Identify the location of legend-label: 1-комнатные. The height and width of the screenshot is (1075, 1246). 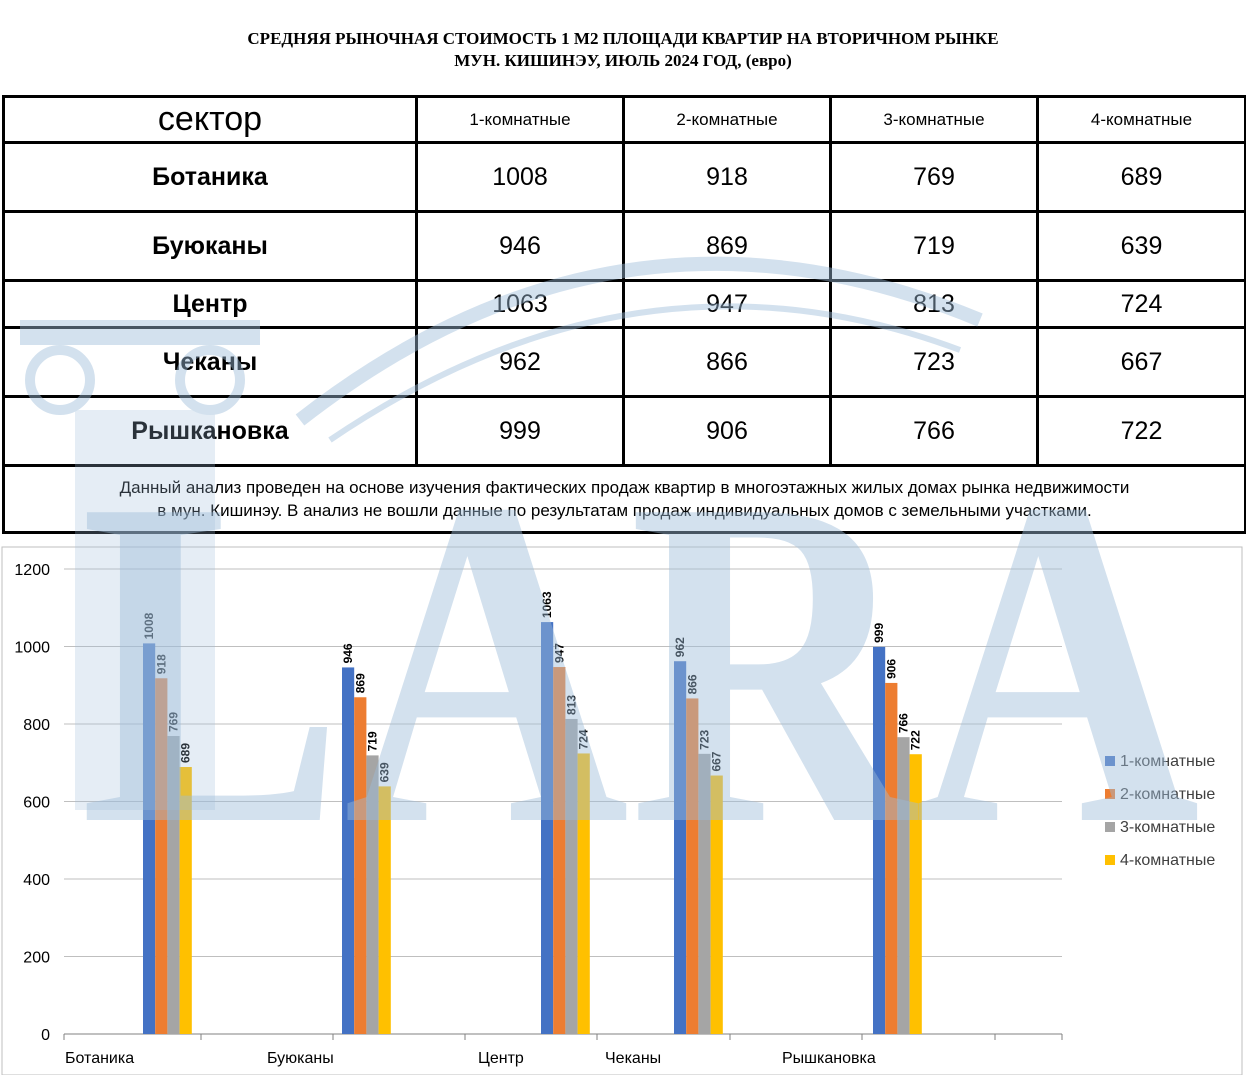
(1167, 761).